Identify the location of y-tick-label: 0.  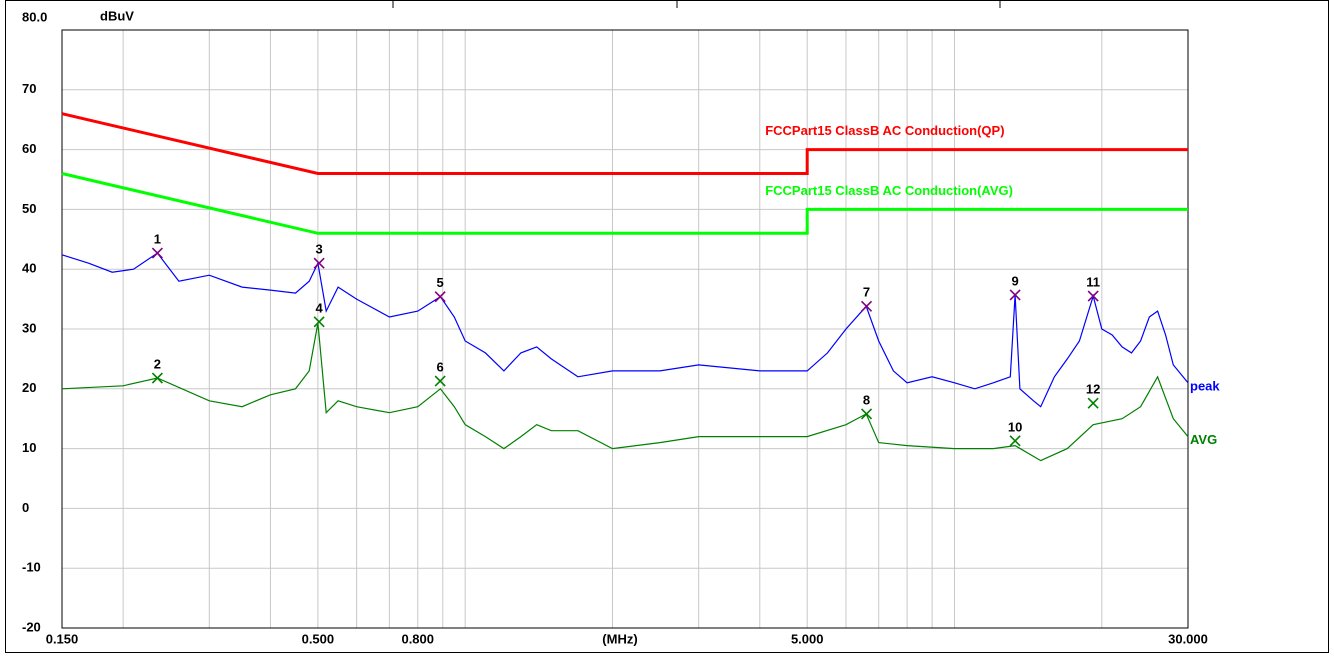
(25, 507).